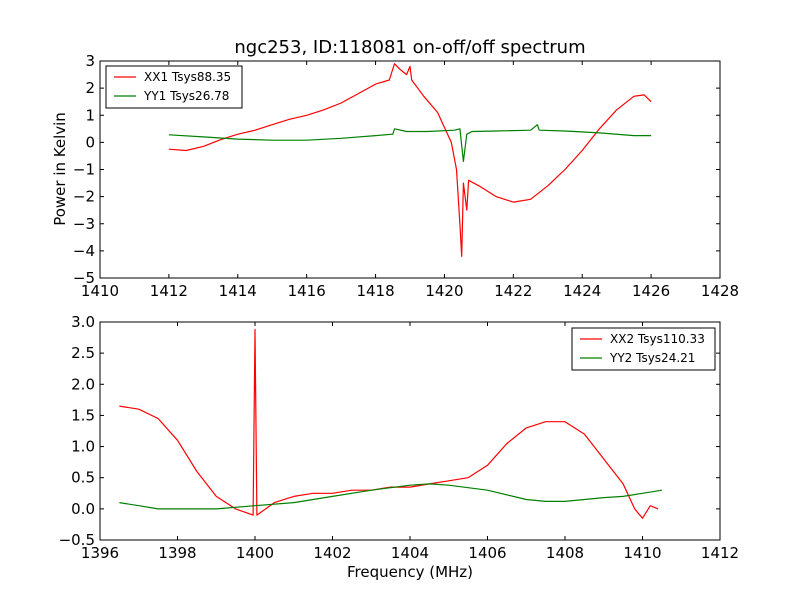 The height and width of the screenshot is (600, 800). Describe the element at coordinates (186, 96) in the screenshot. I see `legend-label: YY1 Tsys26.78` at that location.